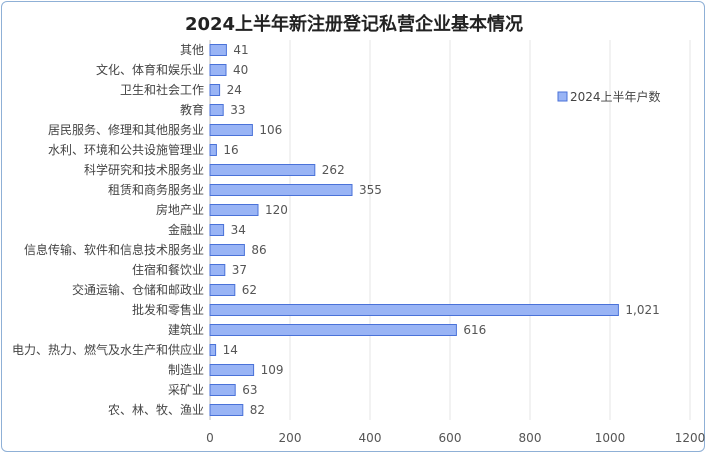 The width and height of the screenshot is (708, 455). Describe the element at coordinates (186, 390) in the screenshot. I see `category-label: 采矿业` at that location.